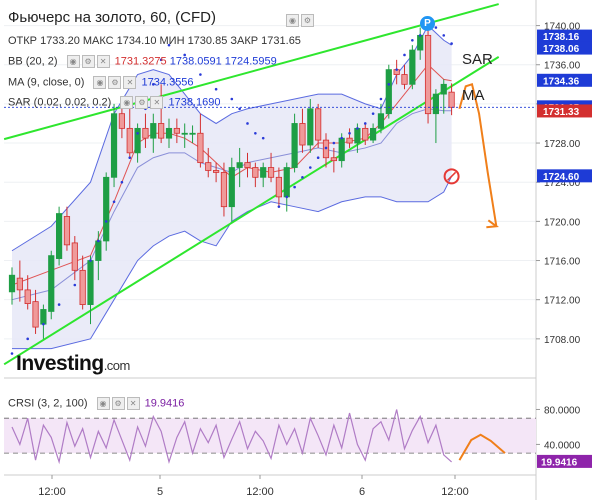 Image resolution: width=594 pixels, height=500 pixels. Describe the element at coordinates (562, 66) in the screenshot. I see `y-tick-label: 1736.00` at that location.